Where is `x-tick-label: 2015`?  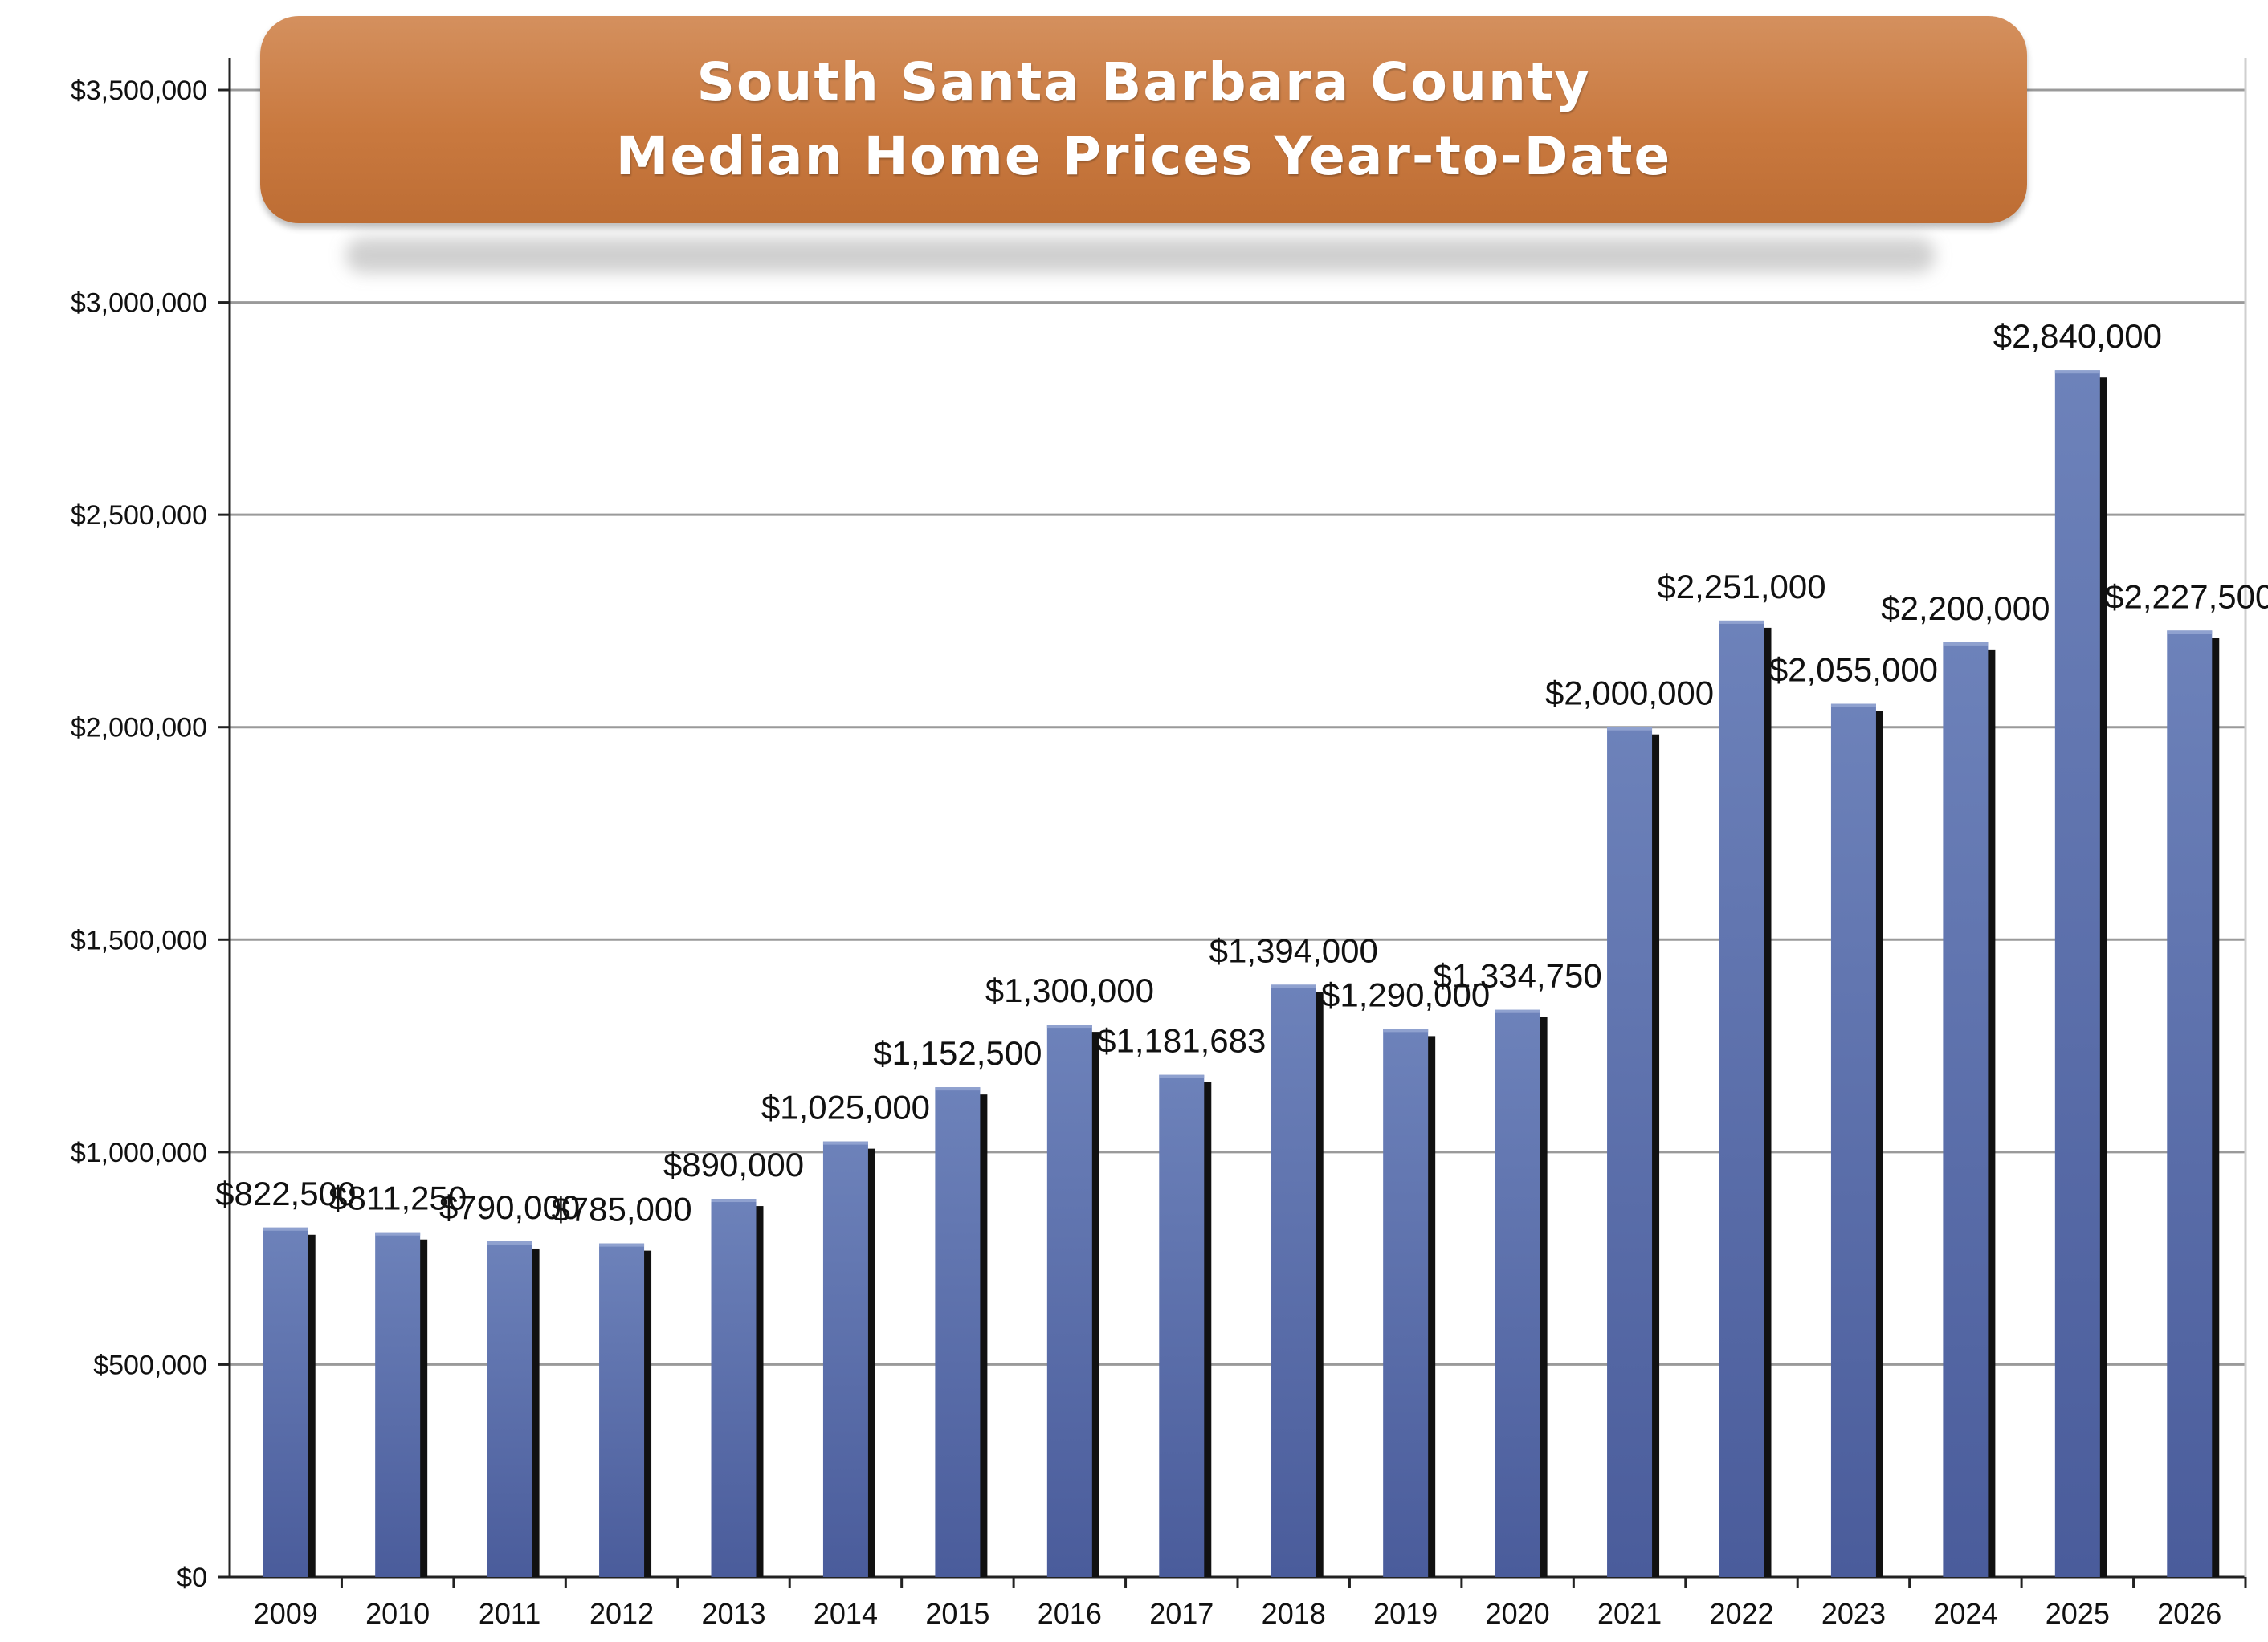
x-tick-label: 2015 is located at coordinates (957, 1613).